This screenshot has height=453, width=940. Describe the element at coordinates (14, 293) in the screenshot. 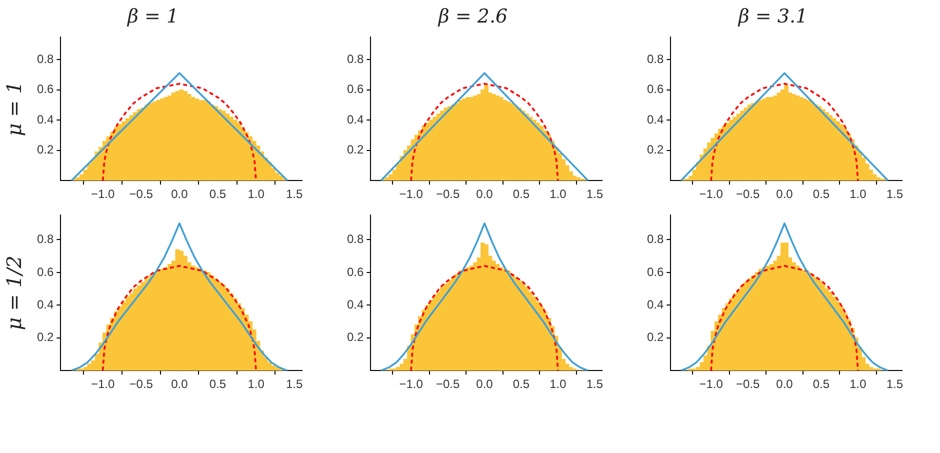

I see `y-axis-title: μ = 1/2` at that location.